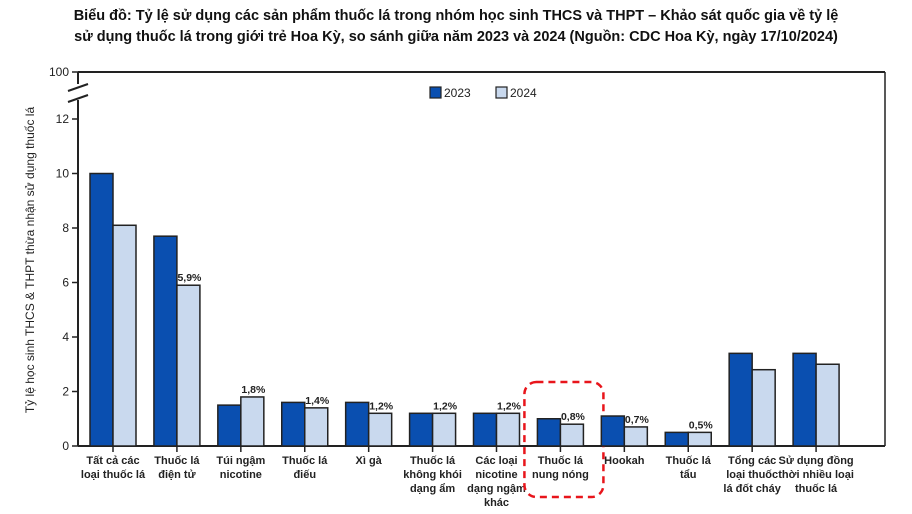  I want to click on highlight-box, so click(564, 439).